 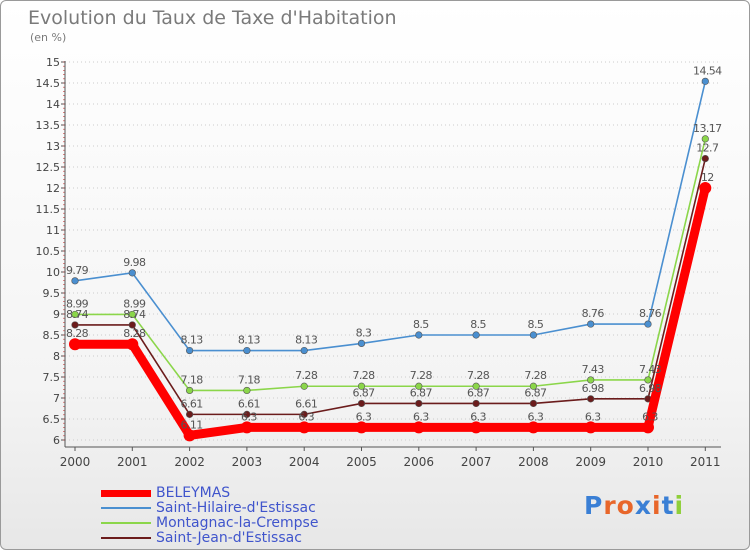 I want to click on y-tick-label: 13, so click(x=53, y=146).